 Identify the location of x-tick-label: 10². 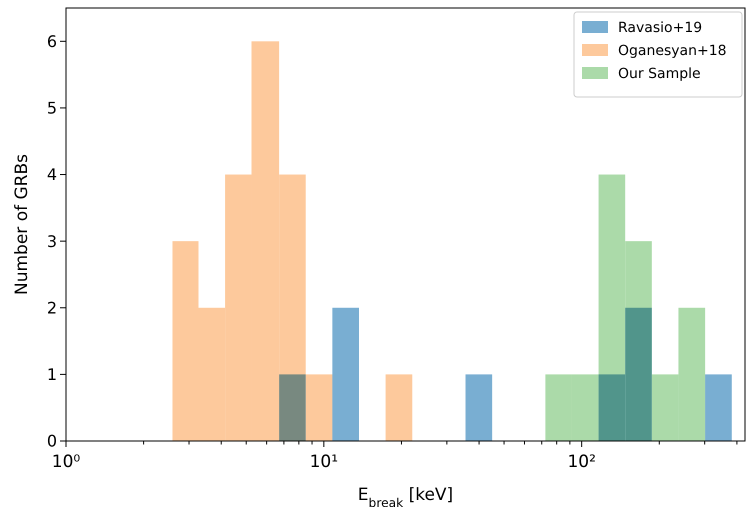
(581, 462).